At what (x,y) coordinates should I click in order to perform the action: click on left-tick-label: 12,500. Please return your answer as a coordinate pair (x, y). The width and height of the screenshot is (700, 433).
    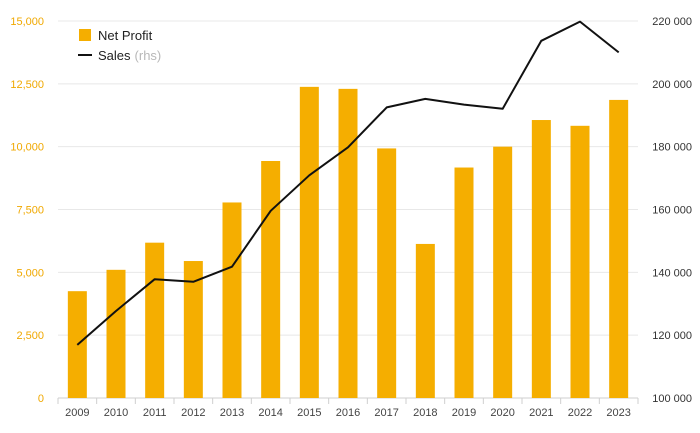
    Looking at the image, I should click on (27, 85).